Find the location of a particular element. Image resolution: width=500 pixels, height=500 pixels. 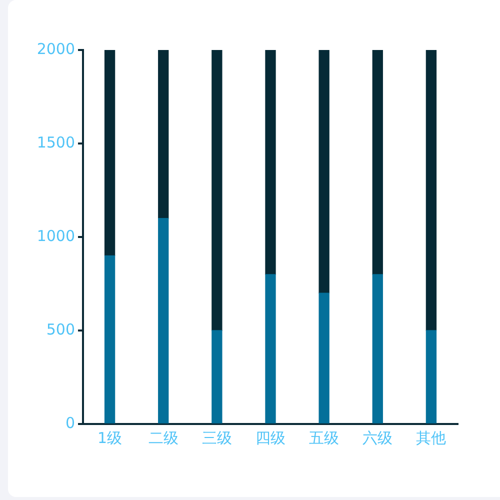

x-tick-label: 五级 is located at coordinates (324, 437).